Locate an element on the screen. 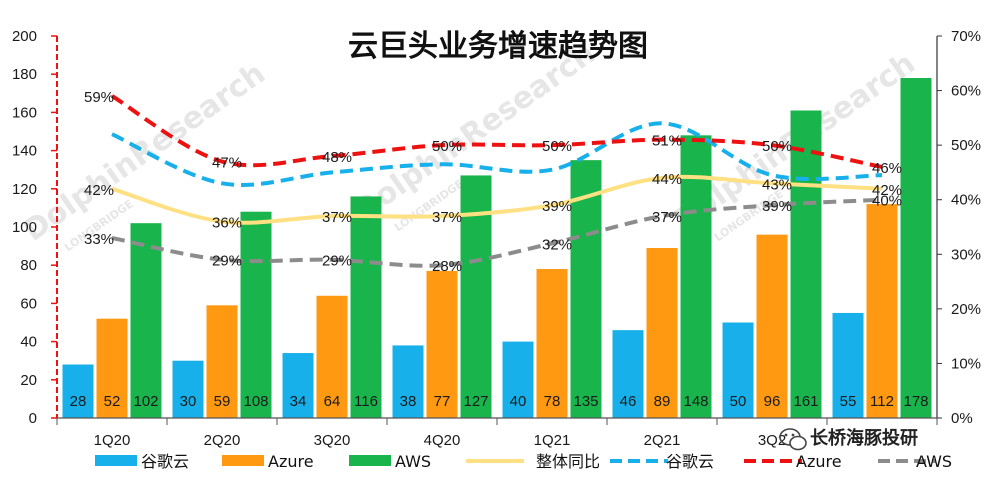 This screenshot has height=482, width=994. y-left-tick-label: 20 is located at coordinates (28, 380).